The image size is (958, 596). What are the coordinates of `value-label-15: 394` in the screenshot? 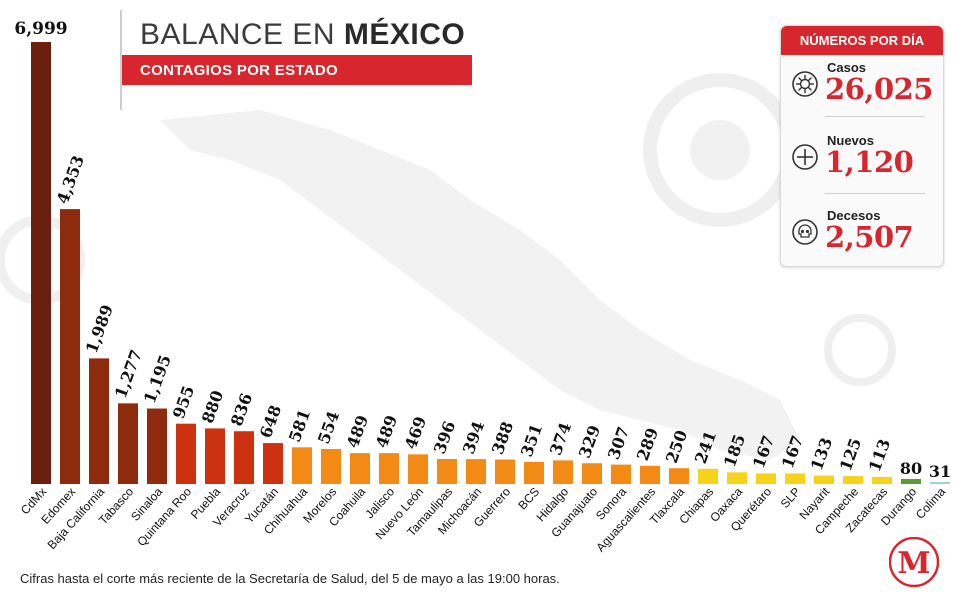 It's located at (473, 438).